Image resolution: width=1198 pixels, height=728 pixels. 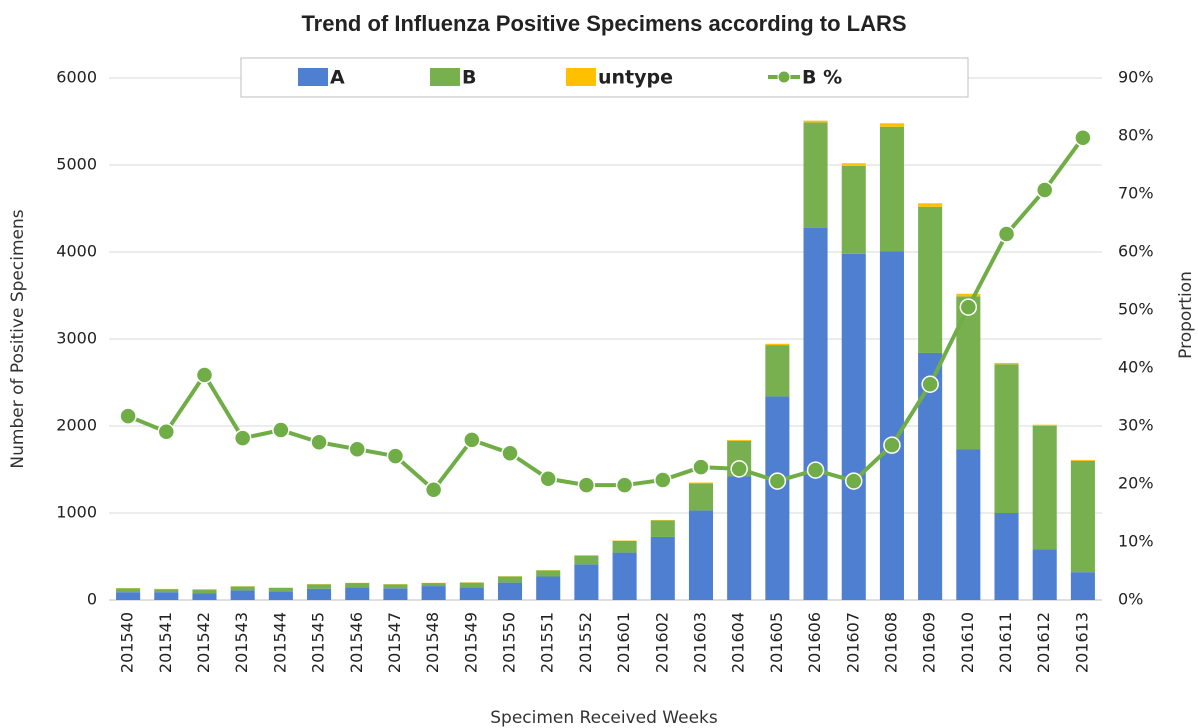 I want to click on y-tick-label: 0, so click(x=92, y=599).